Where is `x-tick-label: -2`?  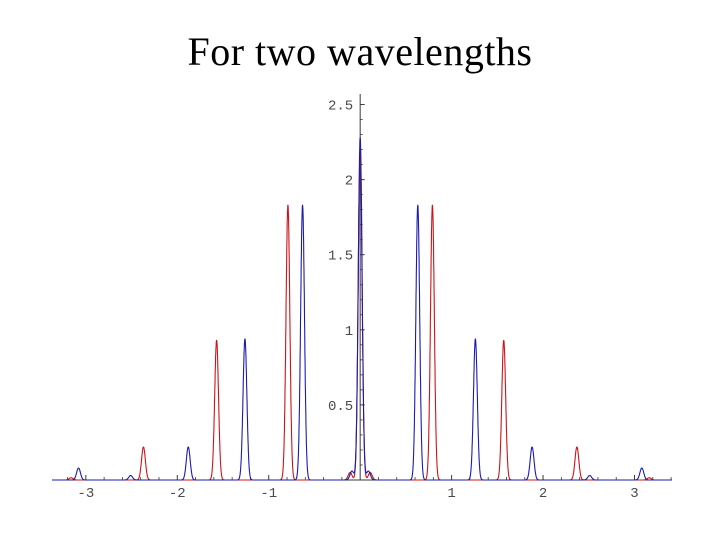 x-tick-label: -2 is located at coordinates (177, 494).